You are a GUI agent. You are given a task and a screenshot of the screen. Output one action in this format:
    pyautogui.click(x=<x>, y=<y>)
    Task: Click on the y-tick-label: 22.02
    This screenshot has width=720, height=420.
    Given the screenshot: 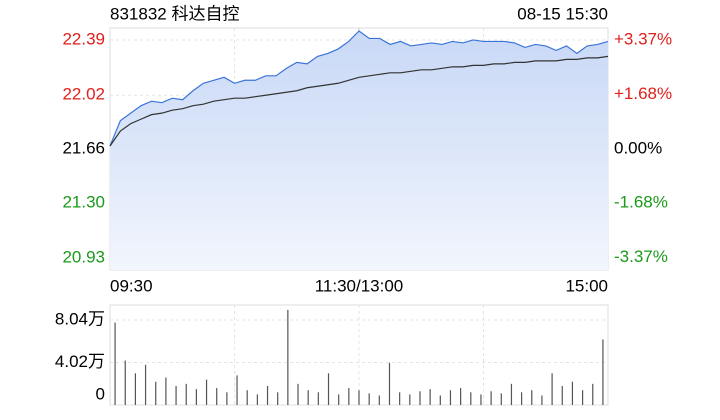 What is the action you would take?
    pyautogui.click(x=83, y=94)
    